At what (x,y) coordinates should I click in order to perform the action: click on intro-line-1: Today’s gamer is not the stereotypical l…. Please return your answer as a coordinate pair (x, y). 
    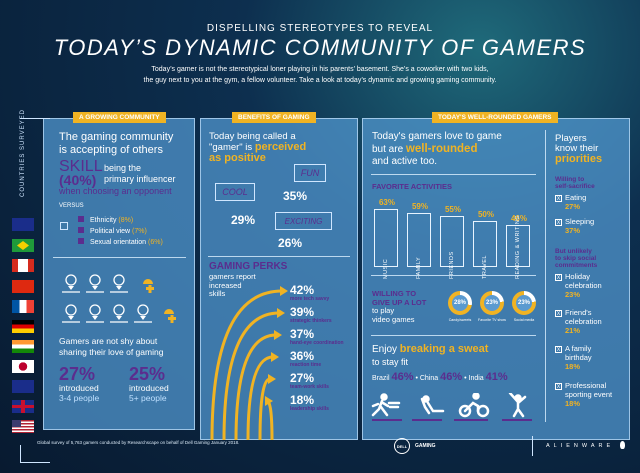
    Looking at the image, I should click on (320, 69).